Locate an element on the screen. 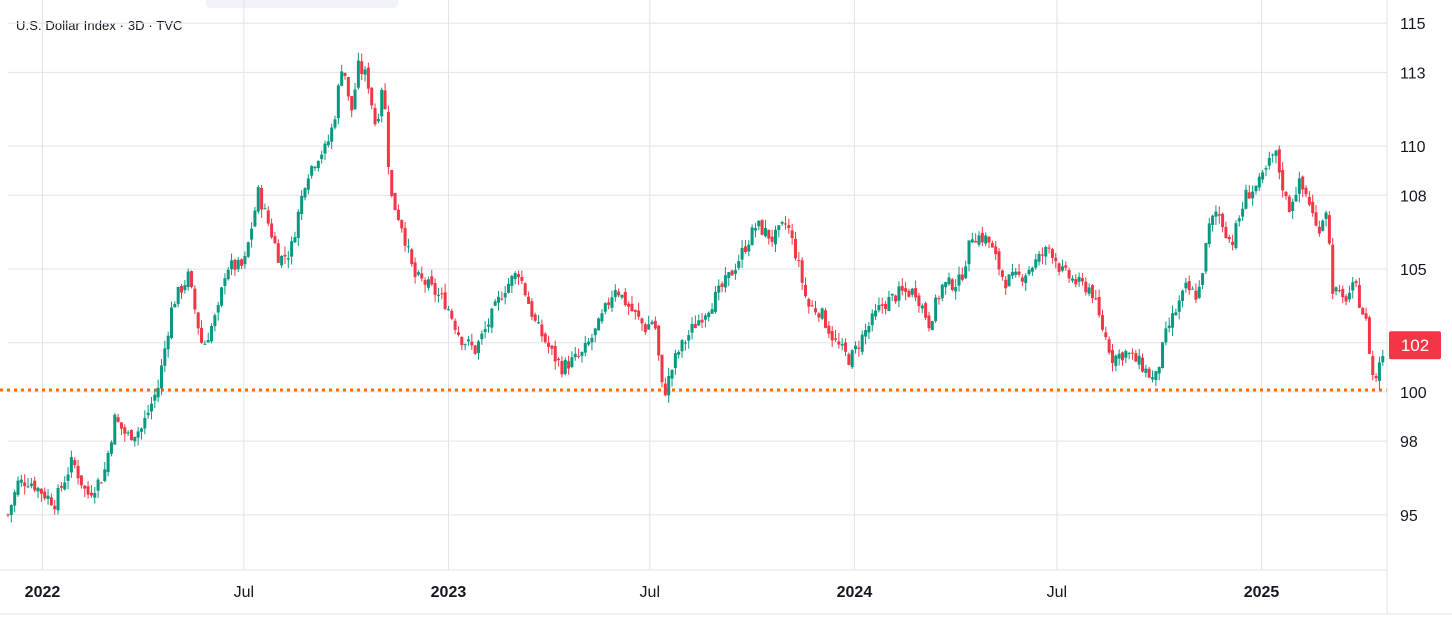  x-tick-label: 2025 is located at coordinates (1262, 592).